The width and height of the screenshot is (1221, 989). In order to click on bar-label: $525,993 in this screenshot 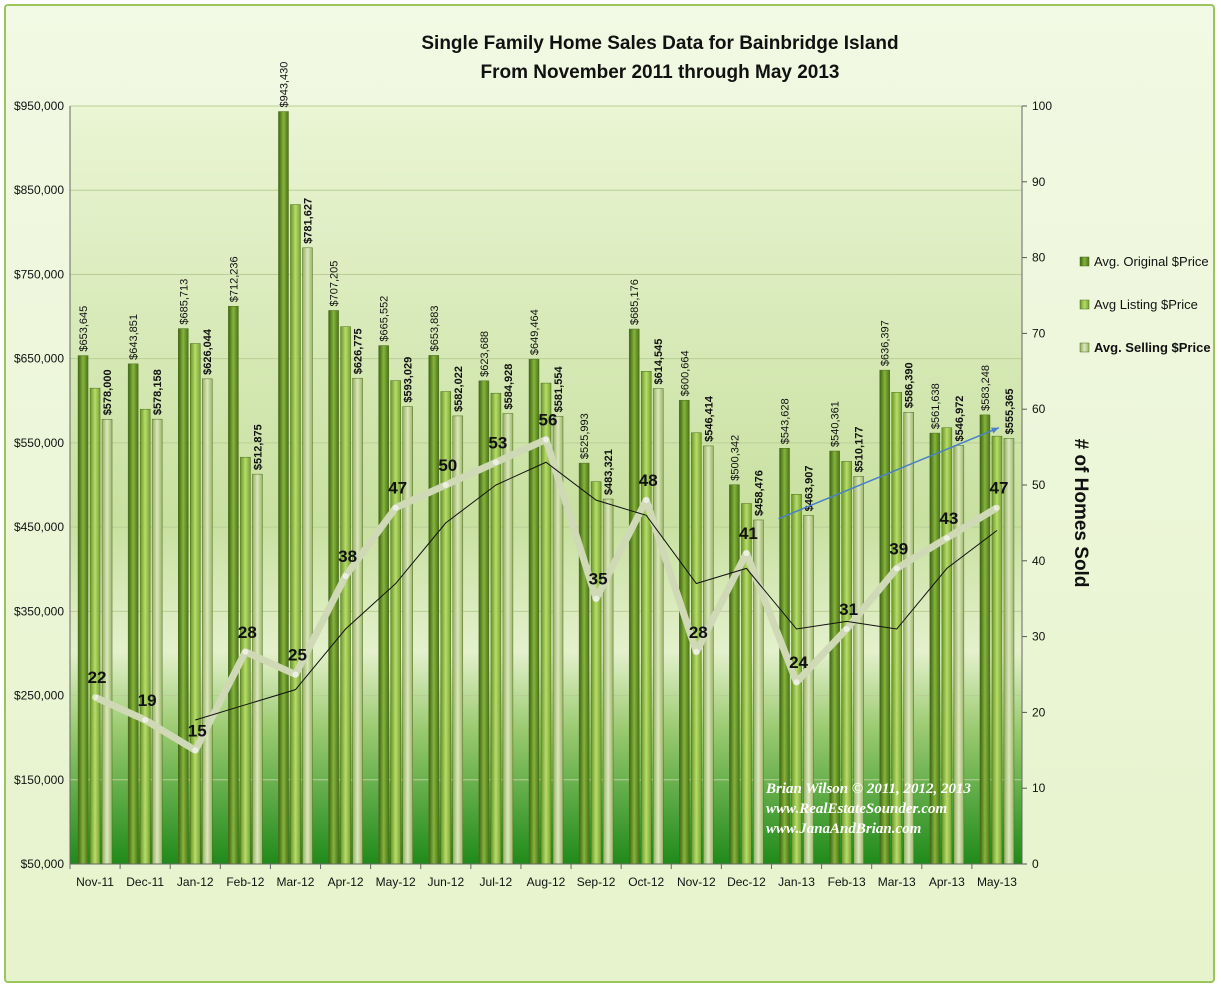, I will do `click(585, 436)`.